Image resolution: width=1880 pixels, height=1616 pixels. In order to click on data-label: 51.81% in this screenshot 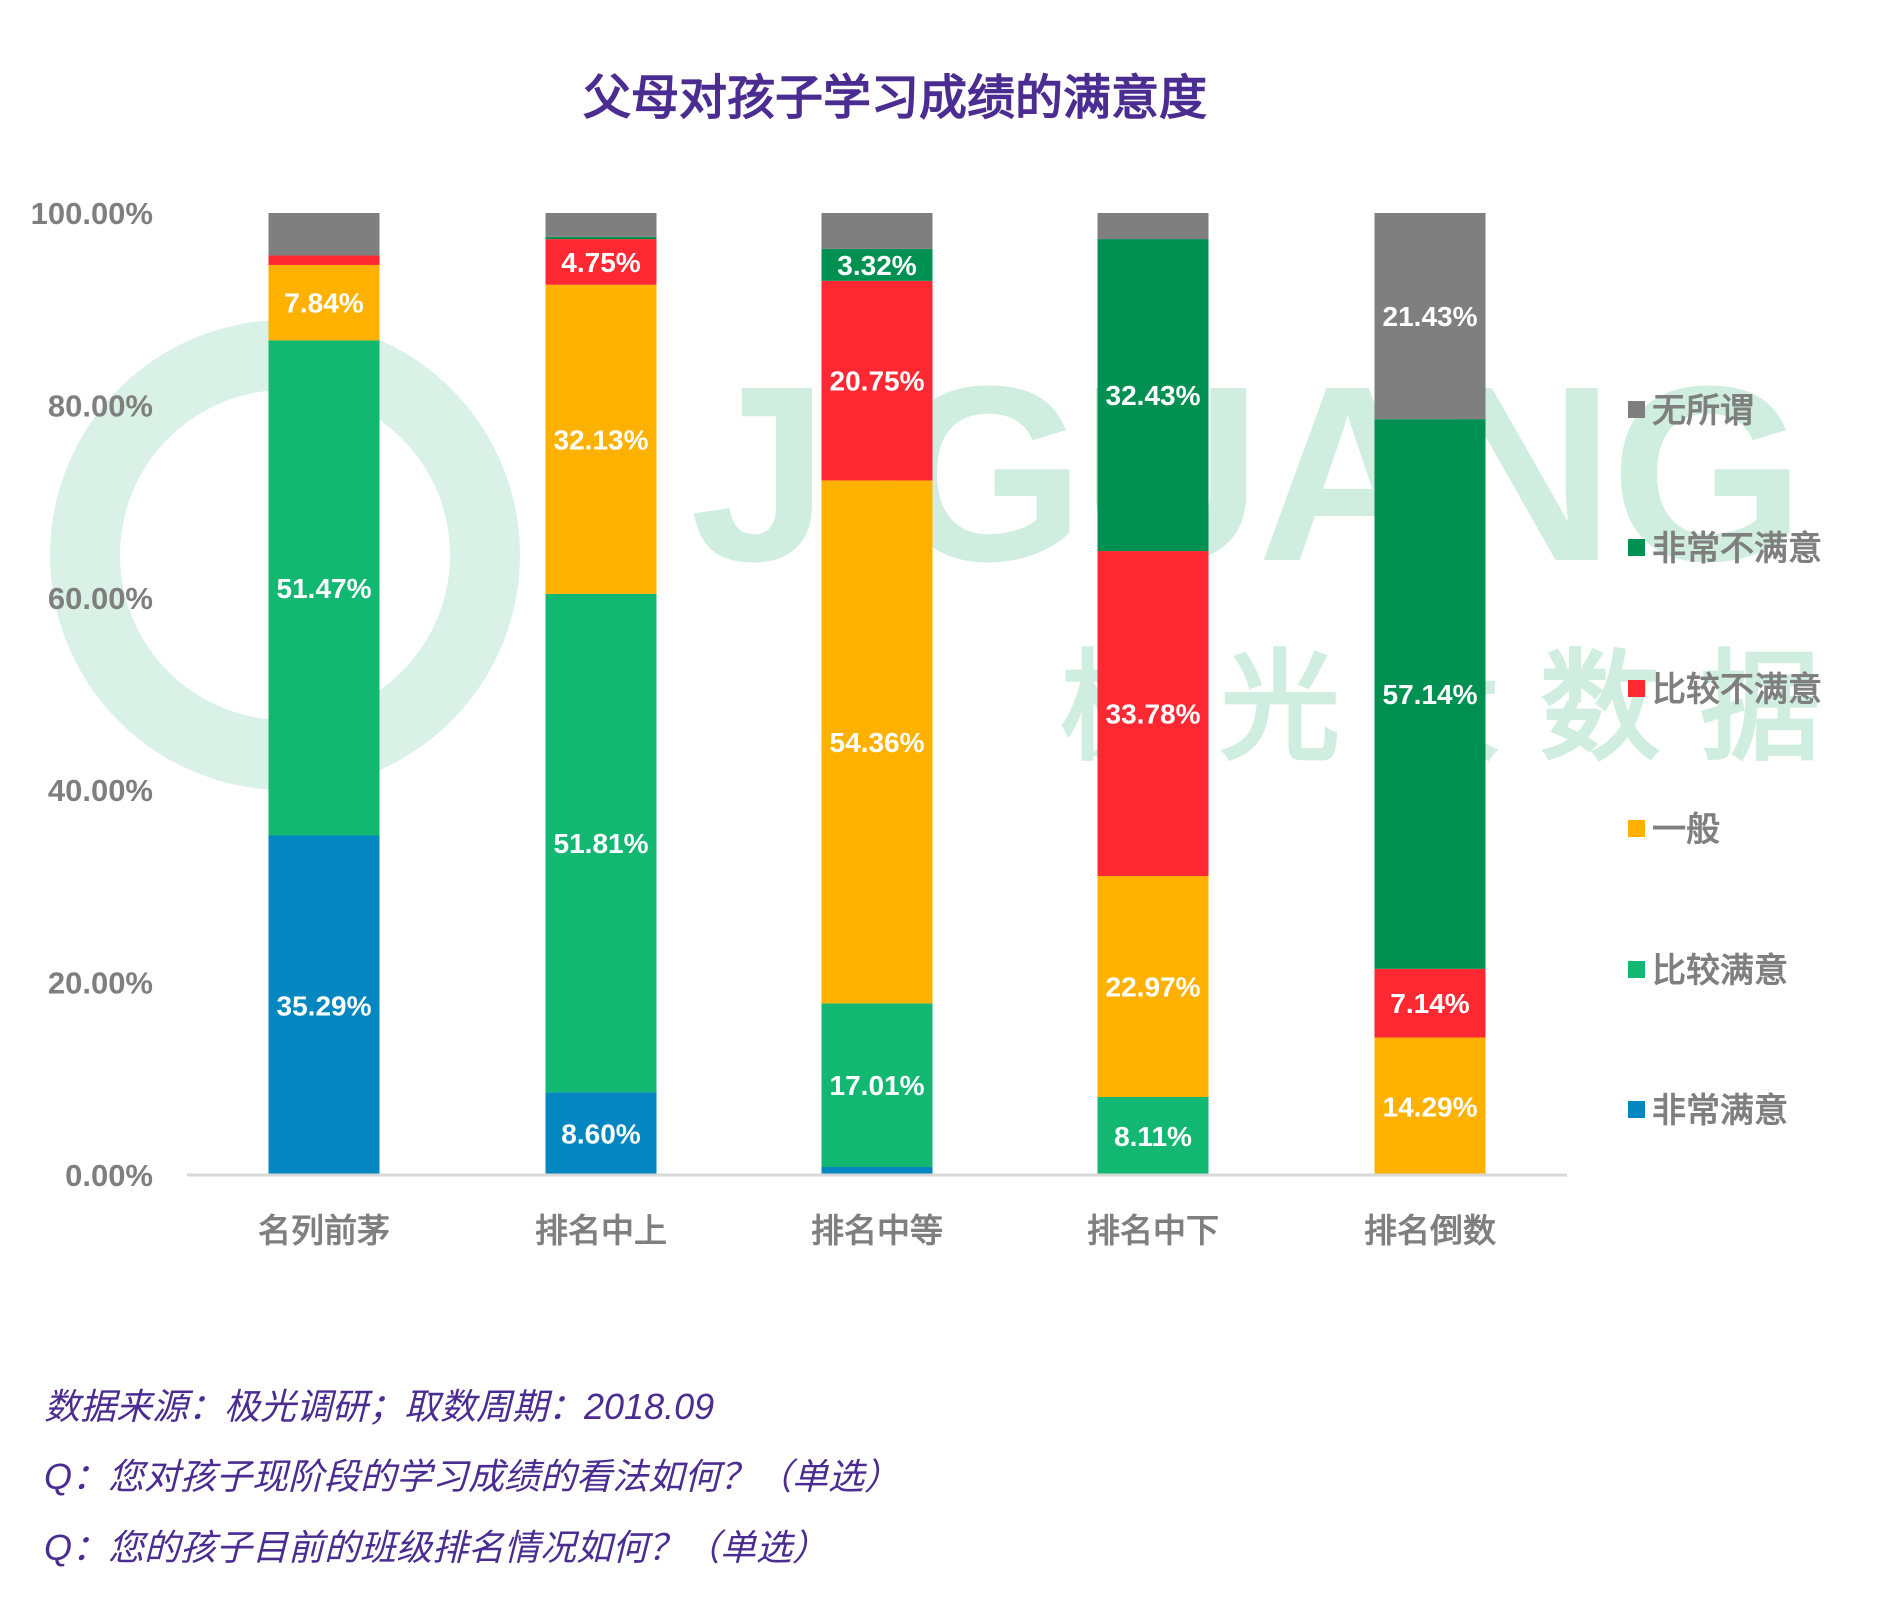, I will do `click(601, 843)`.